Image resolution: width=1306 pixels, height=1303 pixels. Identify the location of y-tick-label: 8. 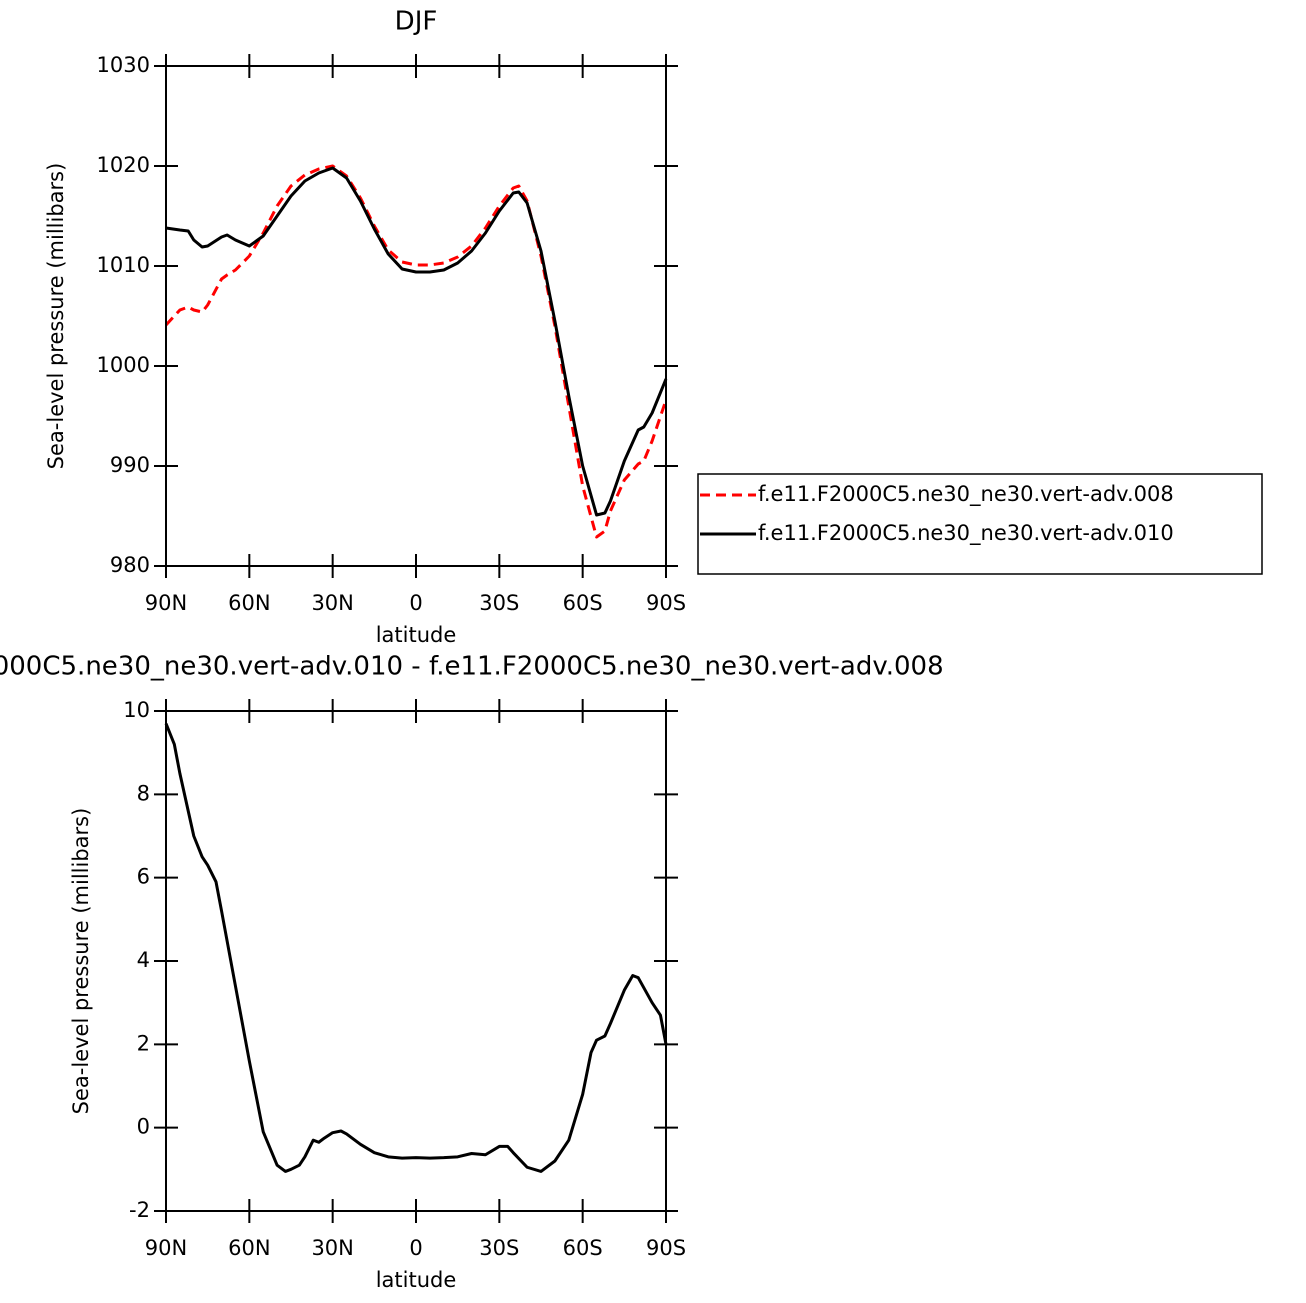
(143, 793).